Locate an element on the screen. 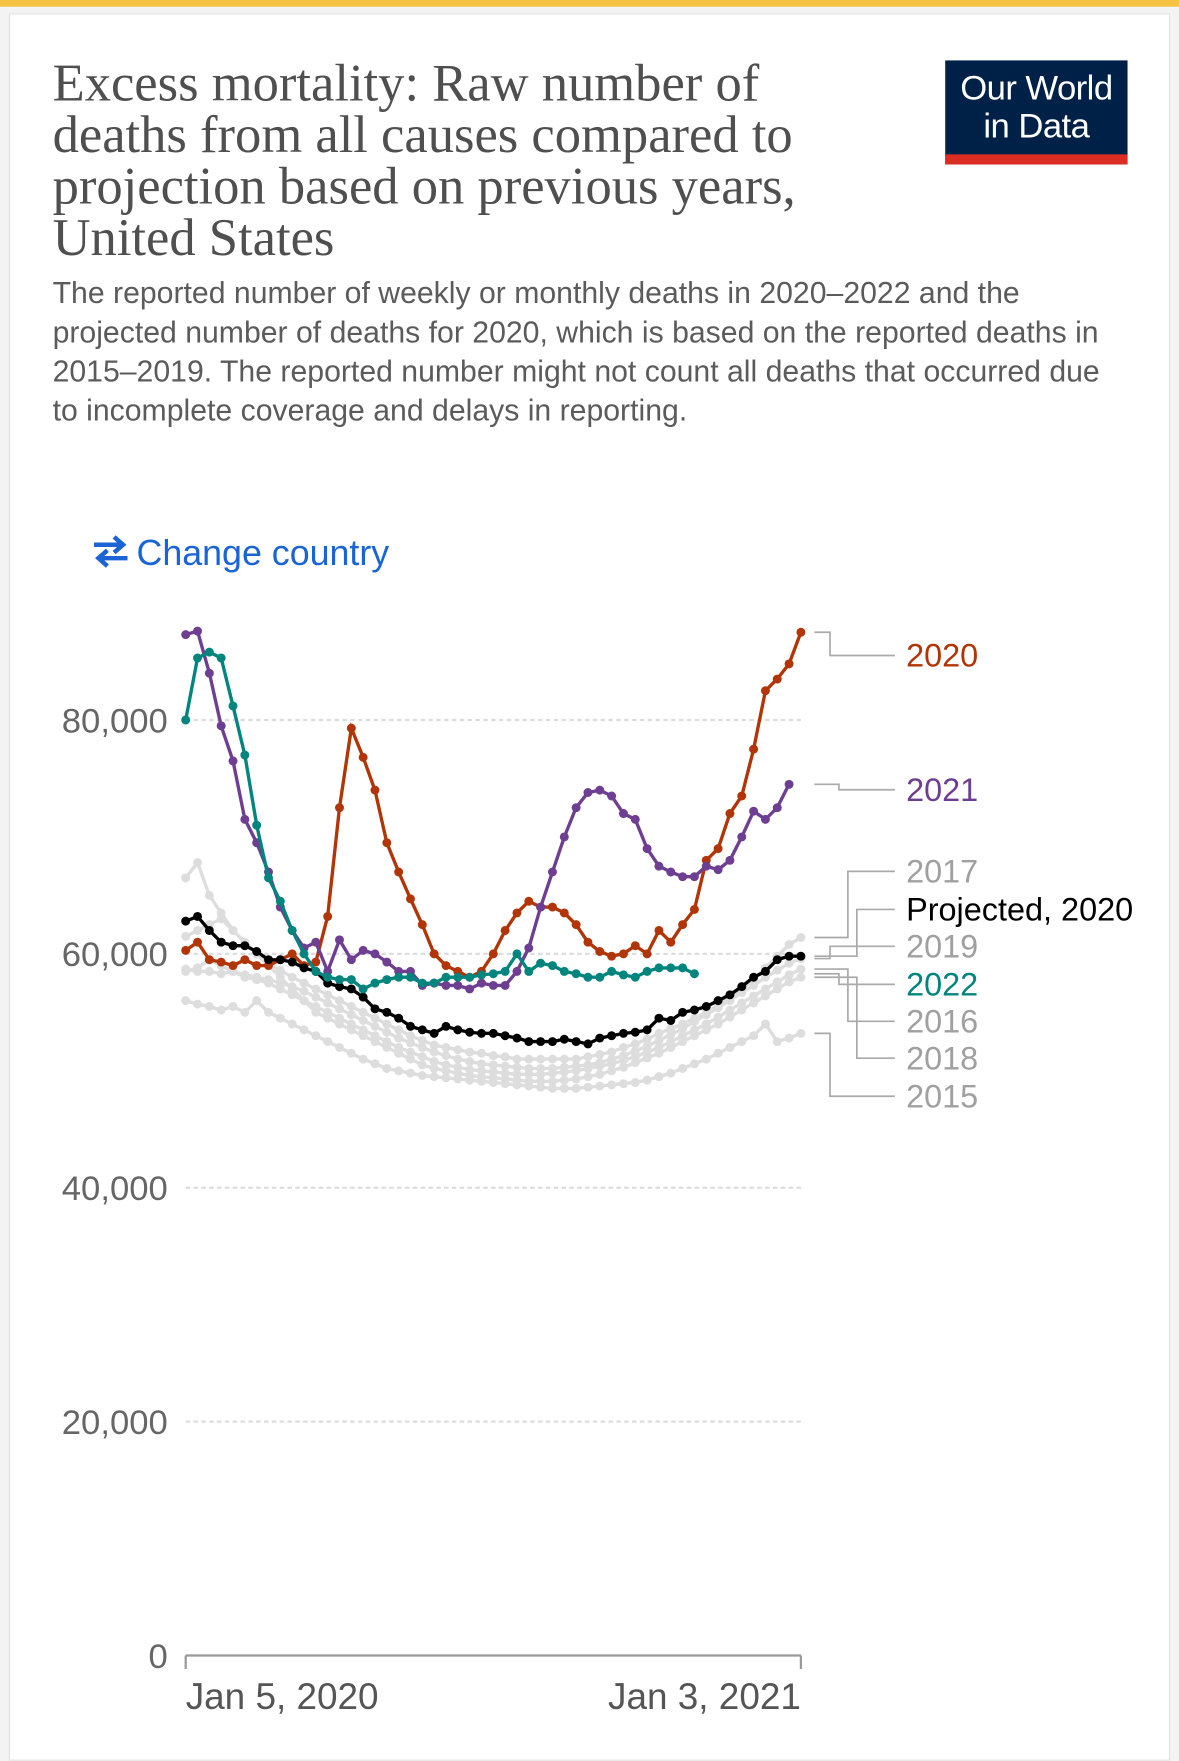 This screenshot has height=1761, width=1179. button-label: Change country is located at coordinates (263, 552).